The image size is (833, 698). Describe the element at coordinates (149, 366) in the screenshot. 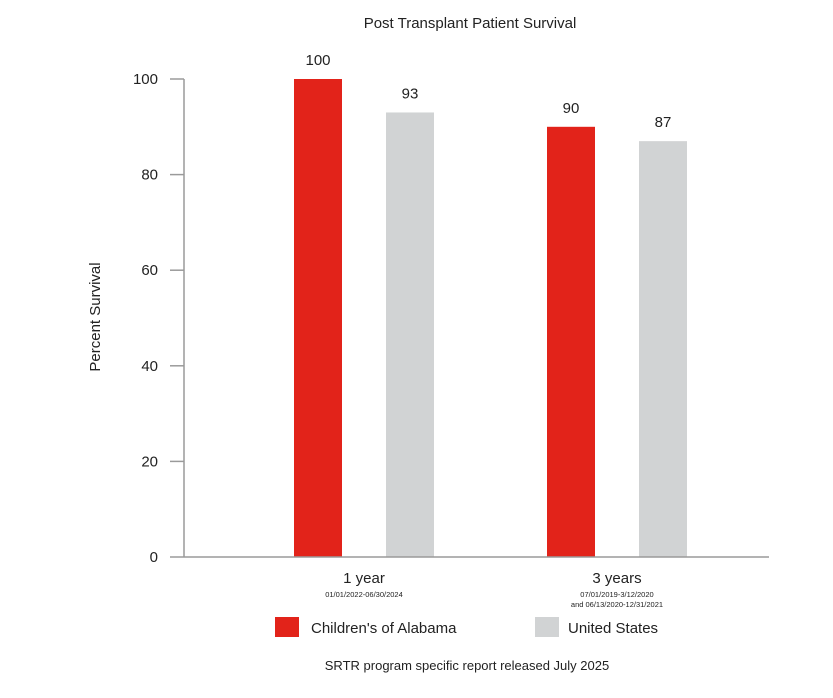

I see `y-tick-label: 40` at that location.